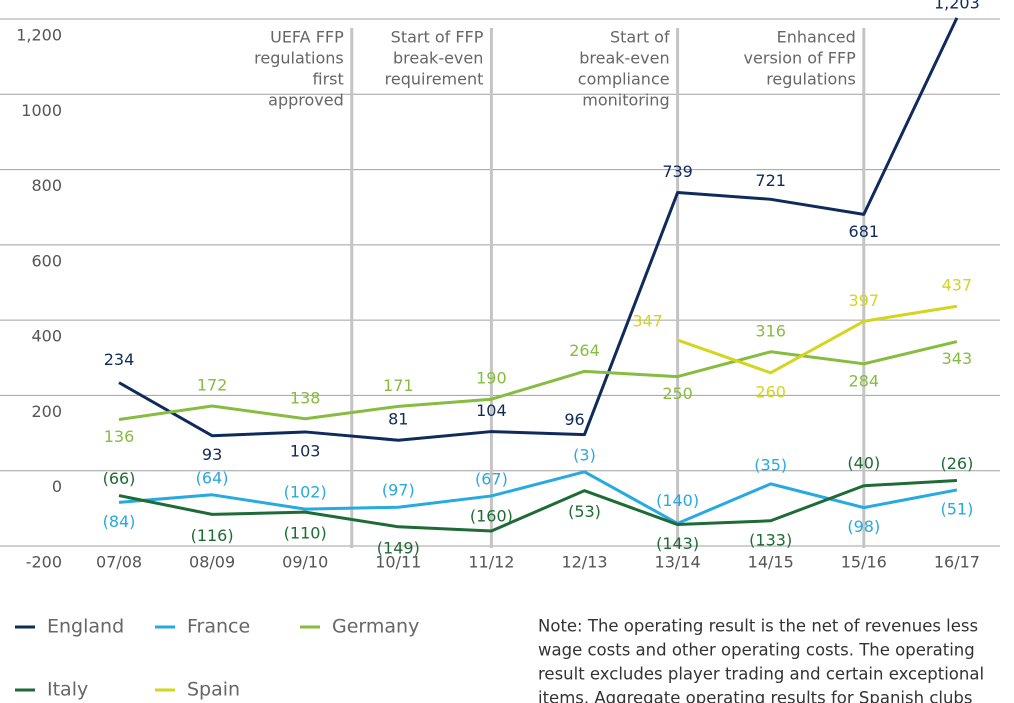 The width and height of the screenshot is (1014, 703). What do you see at coordinates (956, 508) in the screenshot?
I see `data-label: (51)` at bounding box center [956, 508].